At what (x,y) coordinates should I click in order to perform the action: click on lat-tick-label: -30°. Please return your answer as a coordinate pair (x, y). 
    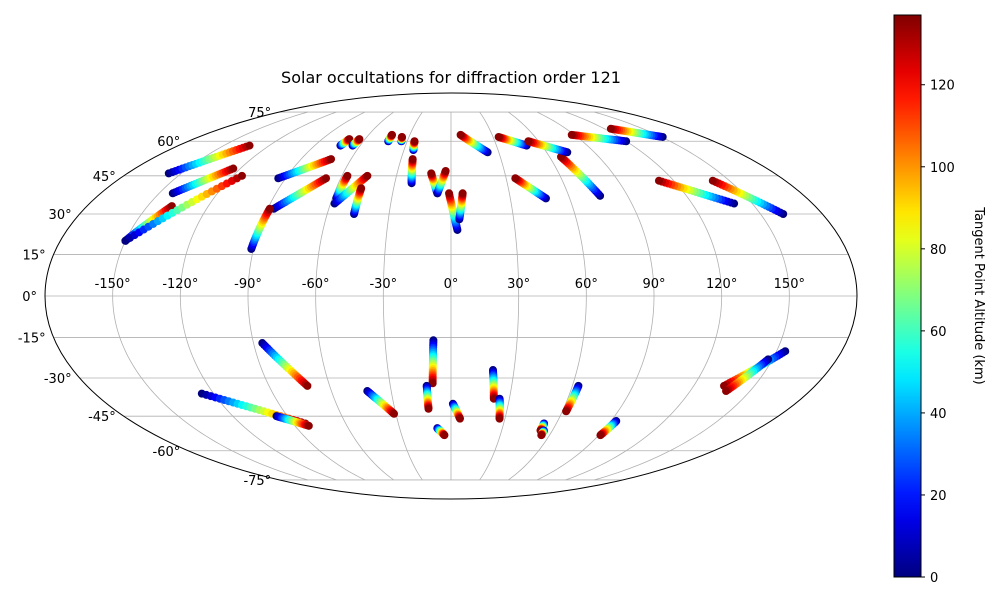
    Looking at the image, I should click on (58, 379).